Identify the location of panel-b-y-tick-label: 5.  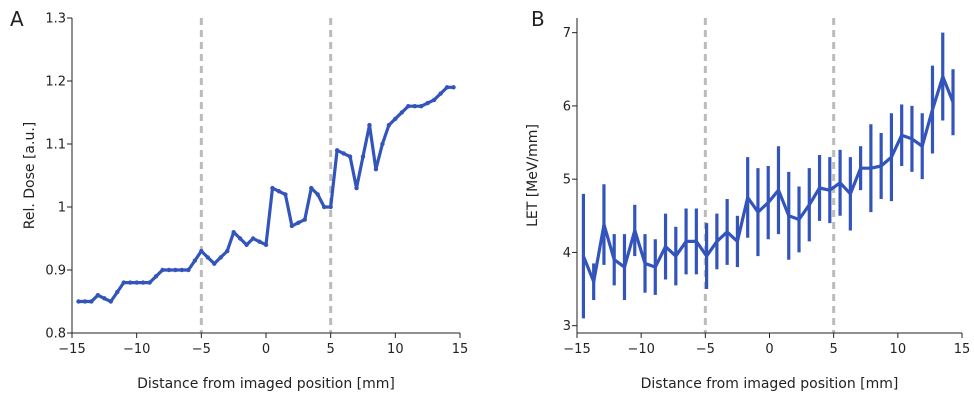
(567, 180).